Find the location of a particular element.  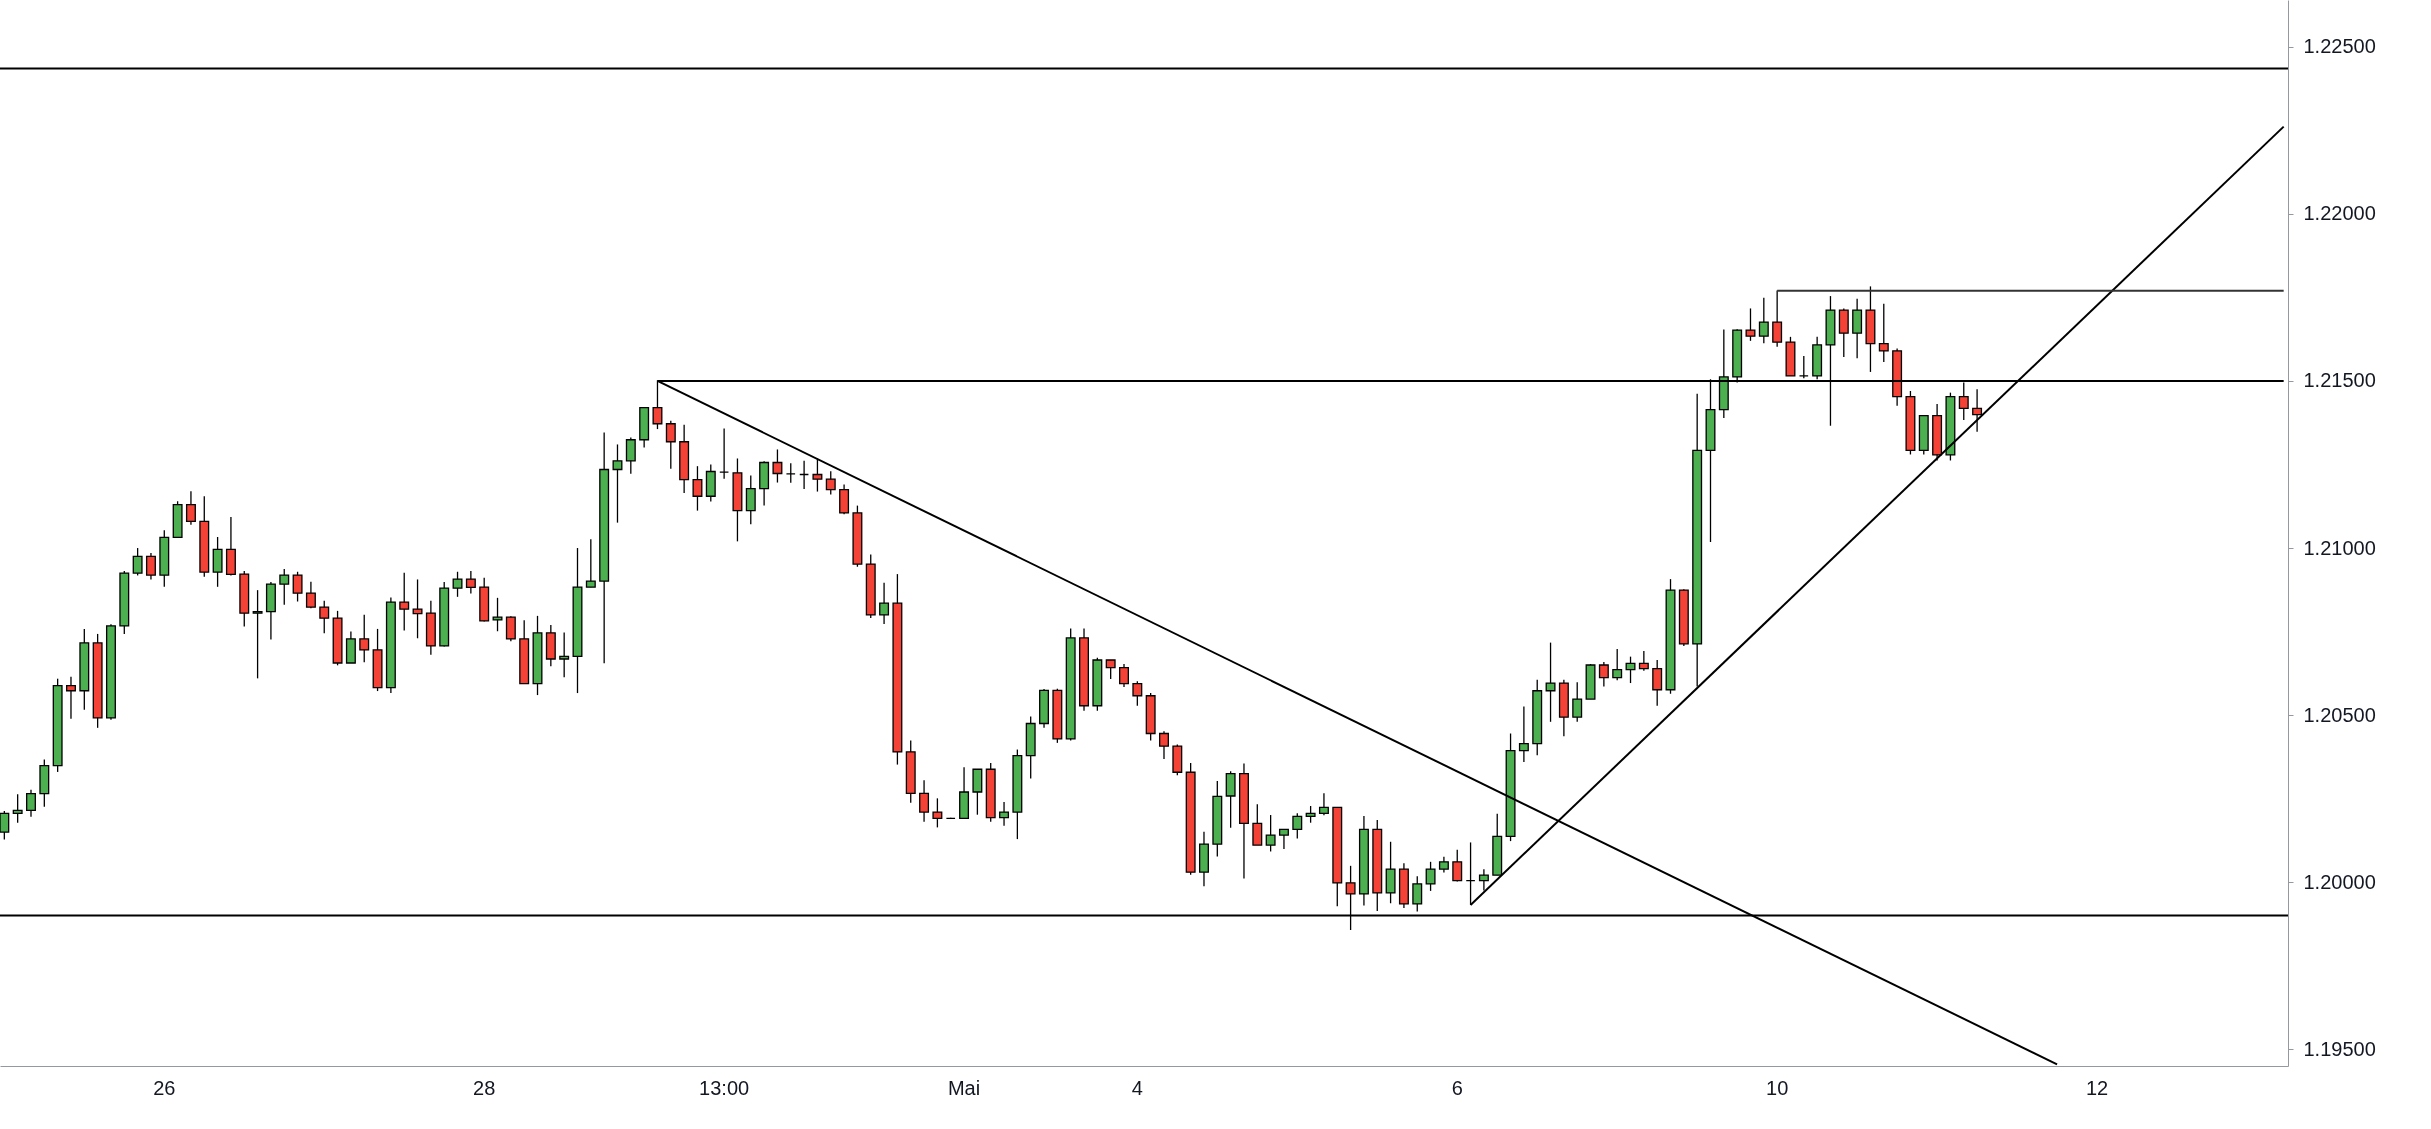

x-tick-label: 6 is located at coordinates (1457, 1087).